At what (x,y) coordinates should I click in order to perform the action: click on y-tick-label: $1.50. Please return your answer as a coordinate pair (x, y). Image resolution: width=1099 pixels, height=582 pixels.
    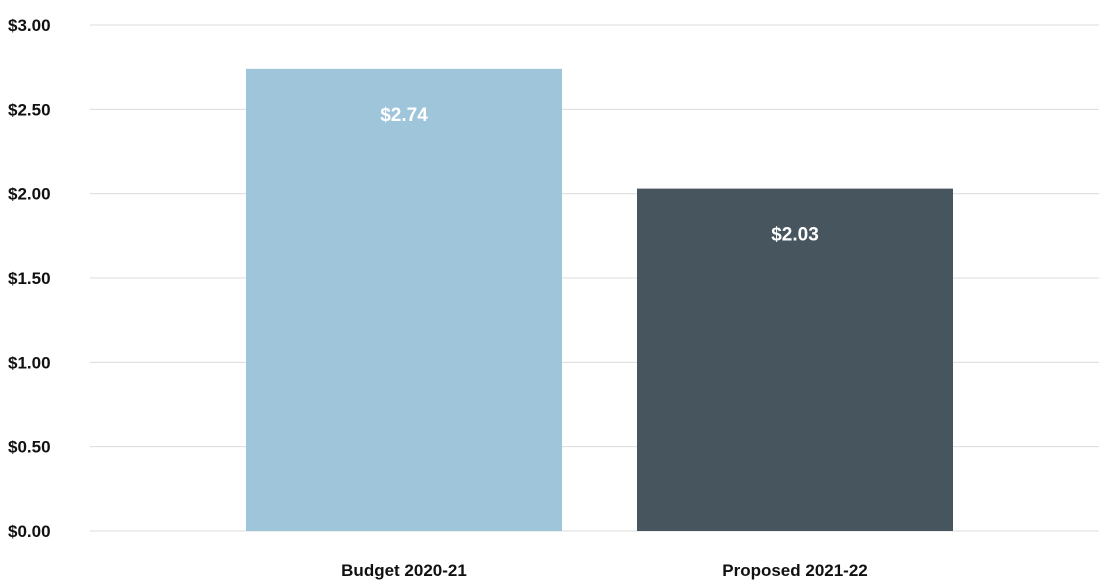
    Looking at the image, I should click on (29, 278).